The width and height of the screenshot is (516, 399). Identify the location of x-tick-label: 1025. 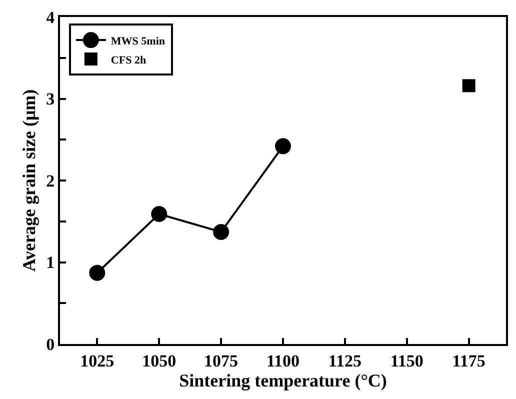
(97, 360).